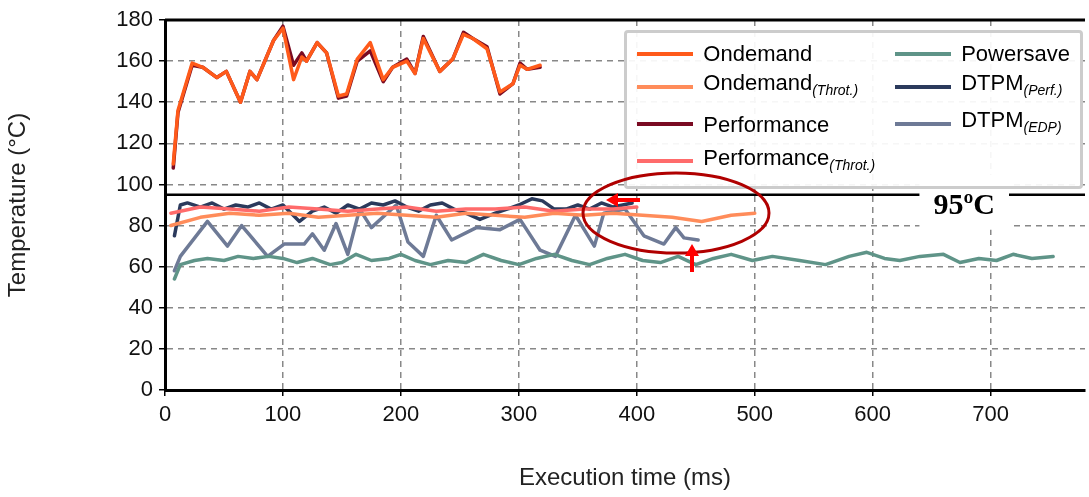 Image resolution: width=1089 pixels, height=497 pixels. Describe the element at coordinates (134, 183) in the screenshot. I see `y-tick-label: 100` at that location.